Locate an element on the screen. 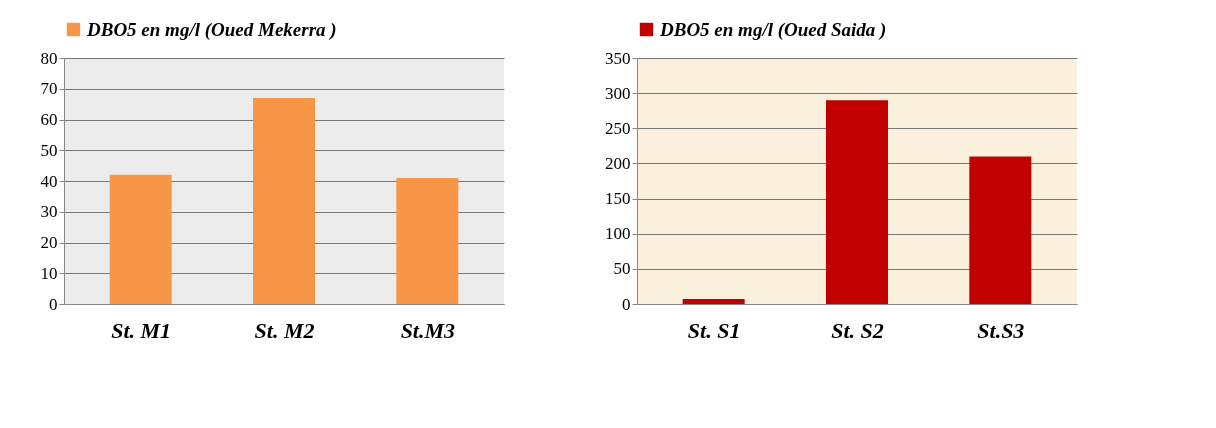  x-tick-label: St.M3 is located at coordinates (428, 330).